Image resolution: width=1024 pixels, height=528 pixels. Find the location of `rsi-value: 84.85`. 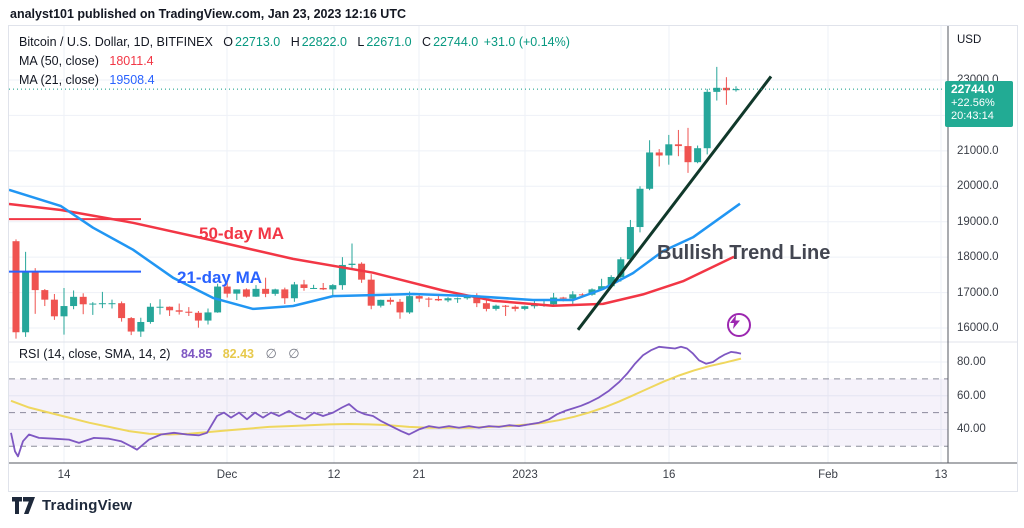

rsi-value: 84.85 is located at coordinates (196, 354).